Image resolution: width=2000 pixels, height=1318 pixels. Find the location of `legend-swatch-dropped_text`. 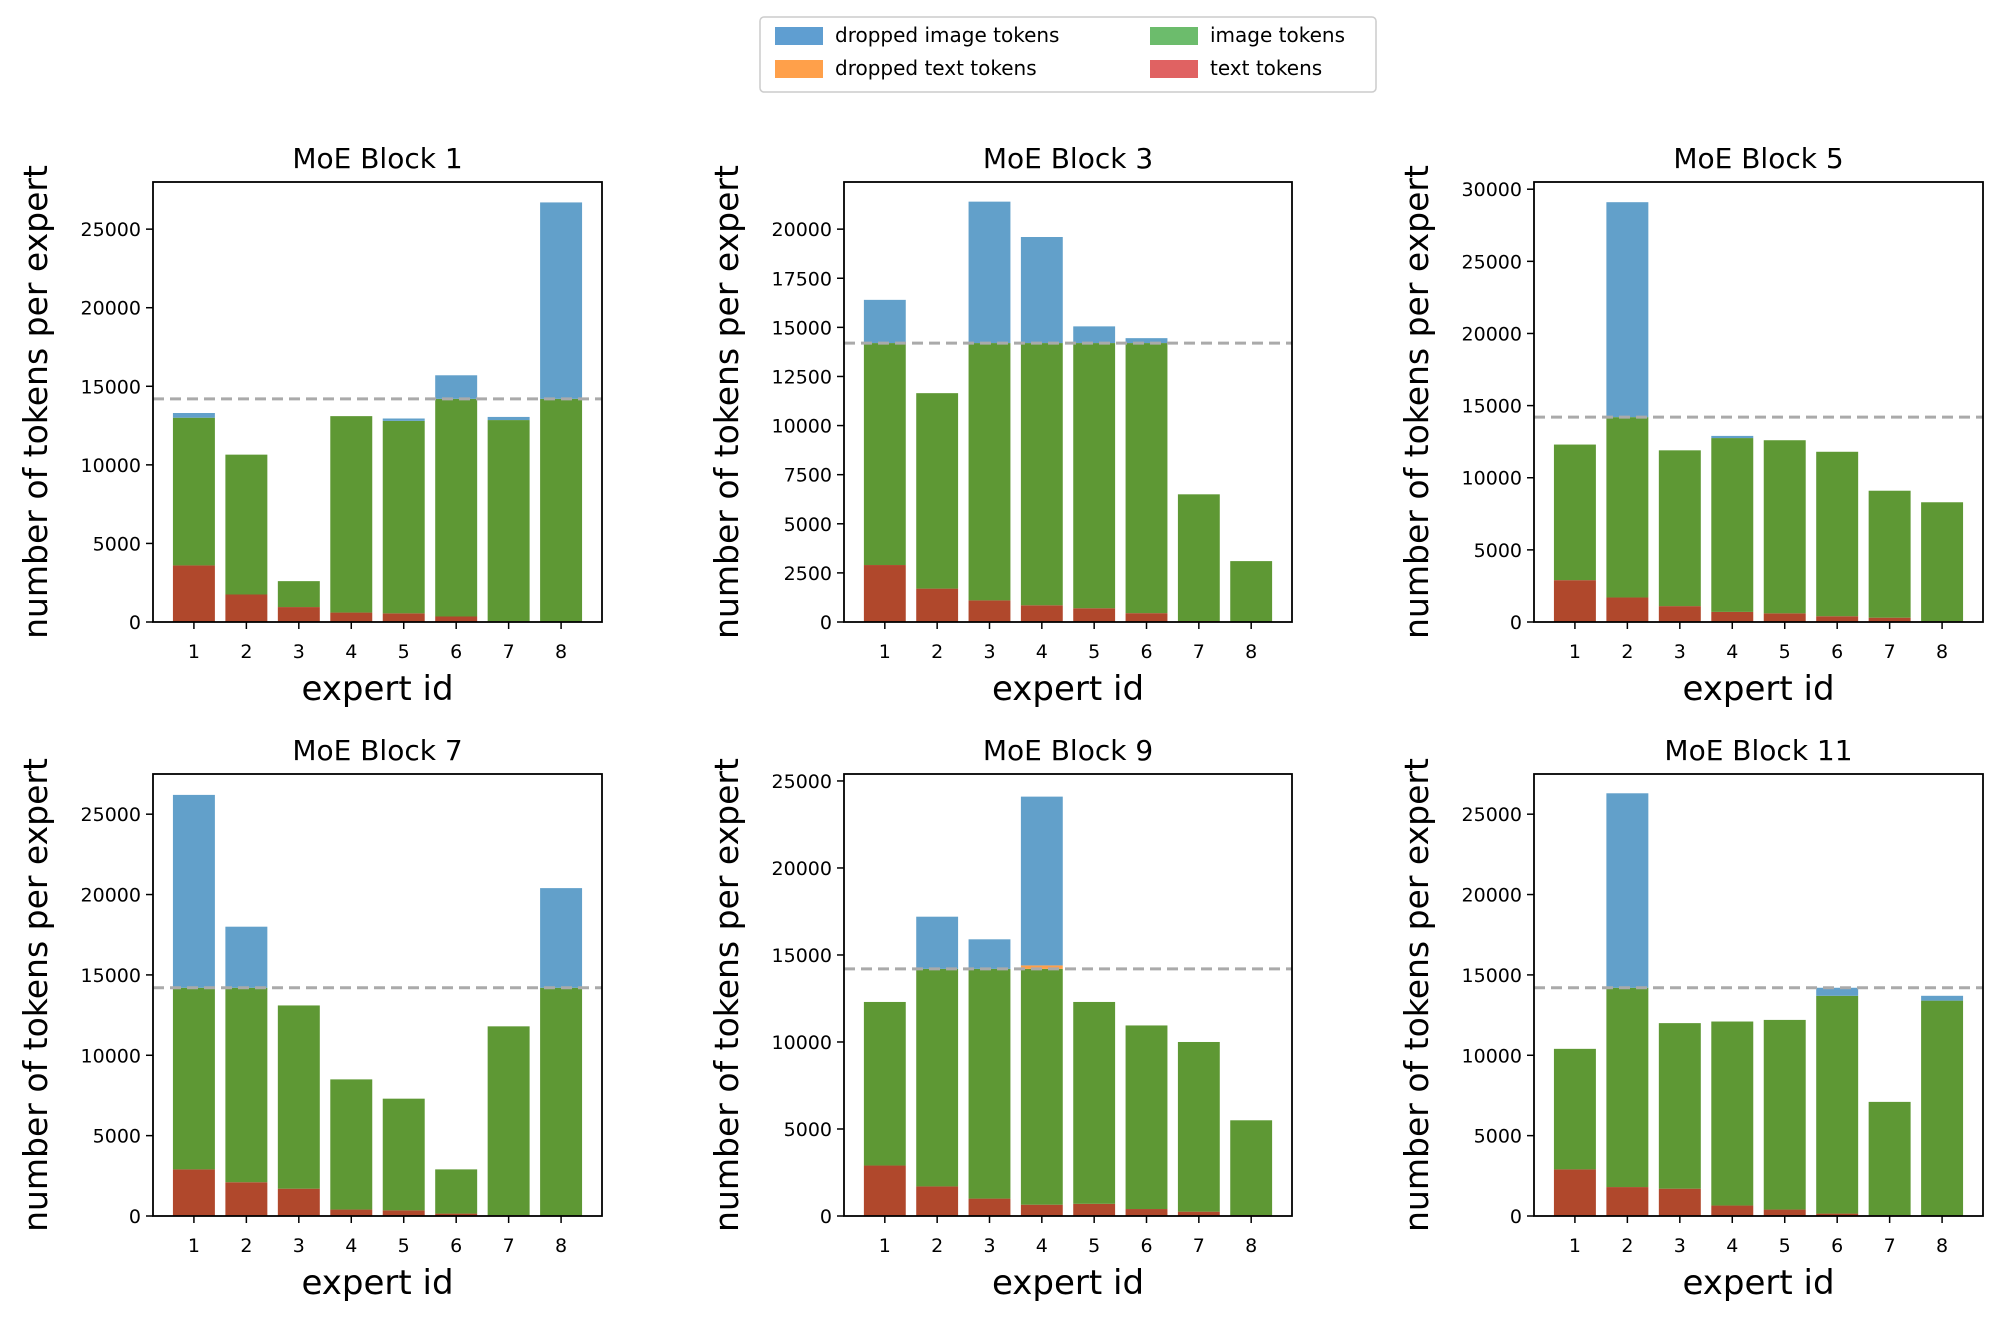

legend-swatch-dropped_text is located at coordinates (799, 69).